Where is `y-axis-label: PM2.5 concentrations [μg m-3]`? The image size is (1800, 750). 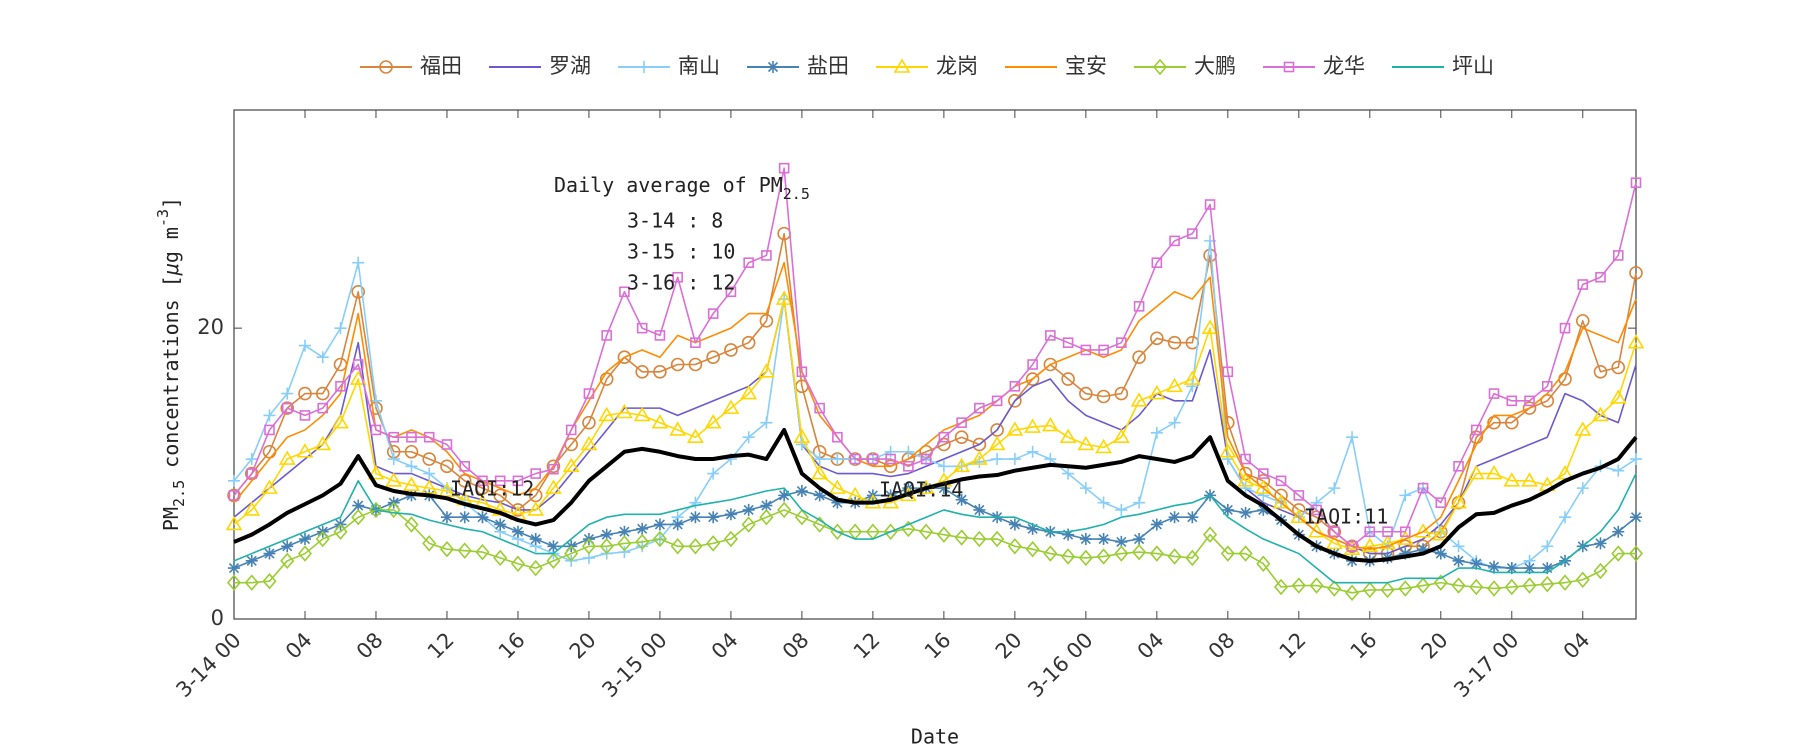
y-axis-label: PM2.5 concentrations [μg m-3] is located at coordinates (171, 364).